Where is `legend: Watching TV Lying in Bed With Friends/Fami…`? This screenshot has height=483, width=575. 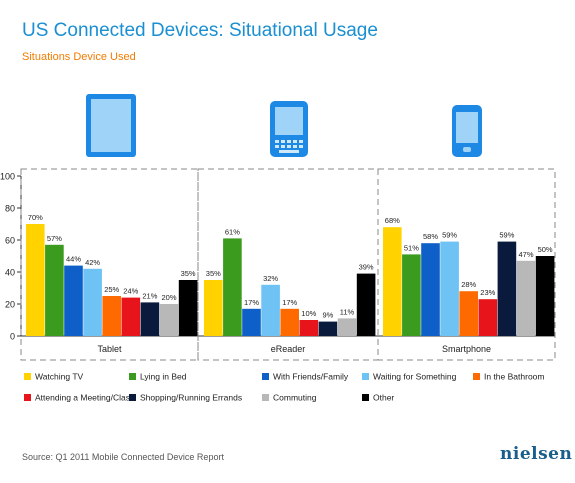 legend: Watching TV Lying in Bed With Friends/Fami… is located at coordinates (284, 387).